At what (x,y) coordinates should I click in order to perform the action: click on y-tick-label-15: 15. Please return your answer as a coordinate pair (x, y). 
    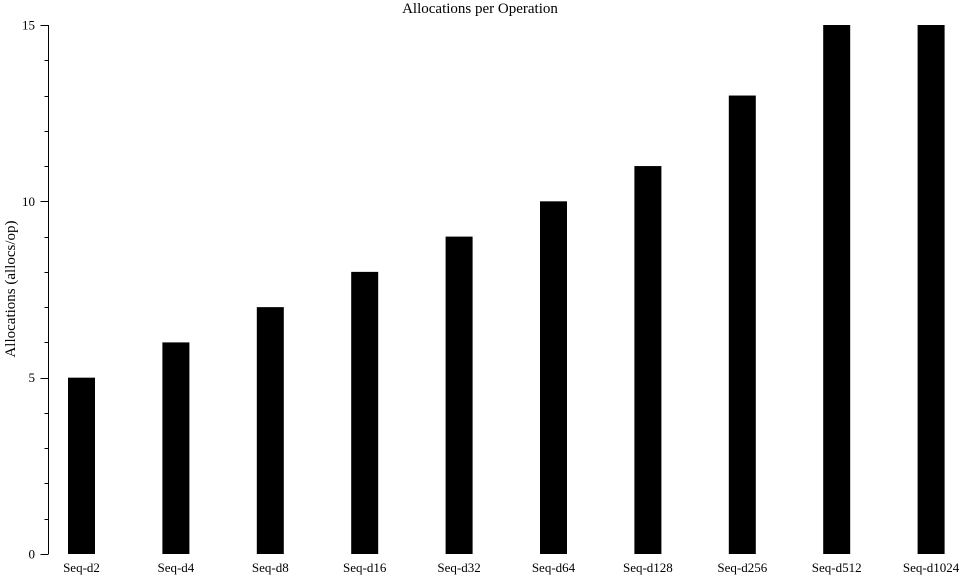
    Looking at the image, I should click on (28, 25).